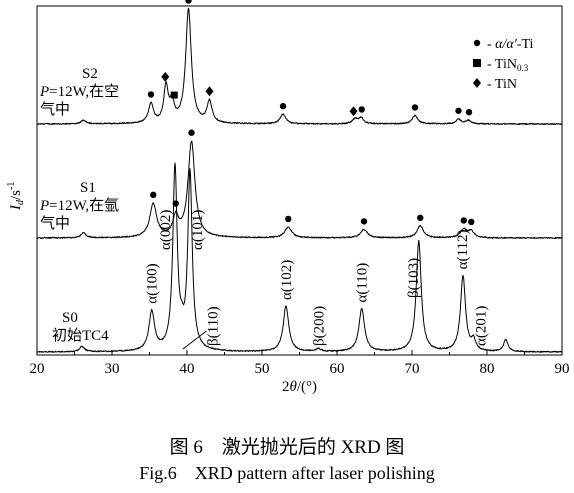 The width and height of the screenshot is (574, 493). Describe the element at coordinates (194, 340) in the screenshot. I see `beta110-leader-line` at that location.